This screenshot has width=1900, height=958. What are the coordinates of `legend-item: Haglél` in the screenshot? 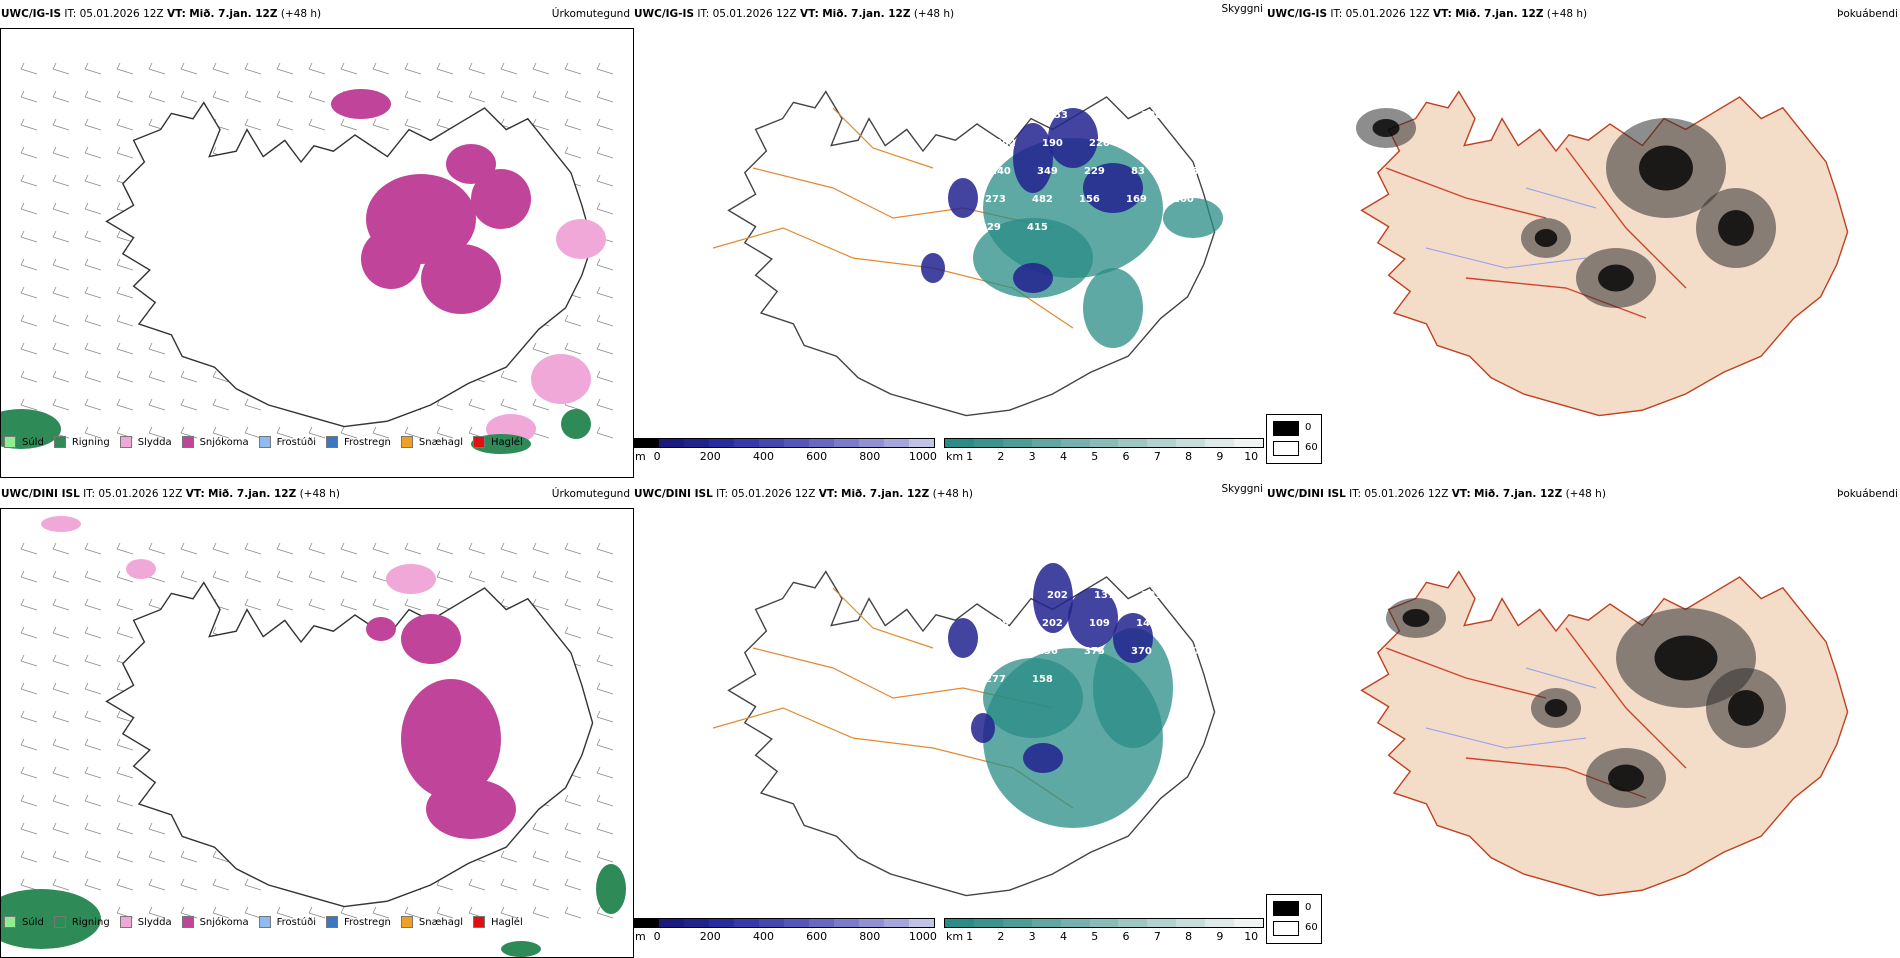 It's located at (498, 442).